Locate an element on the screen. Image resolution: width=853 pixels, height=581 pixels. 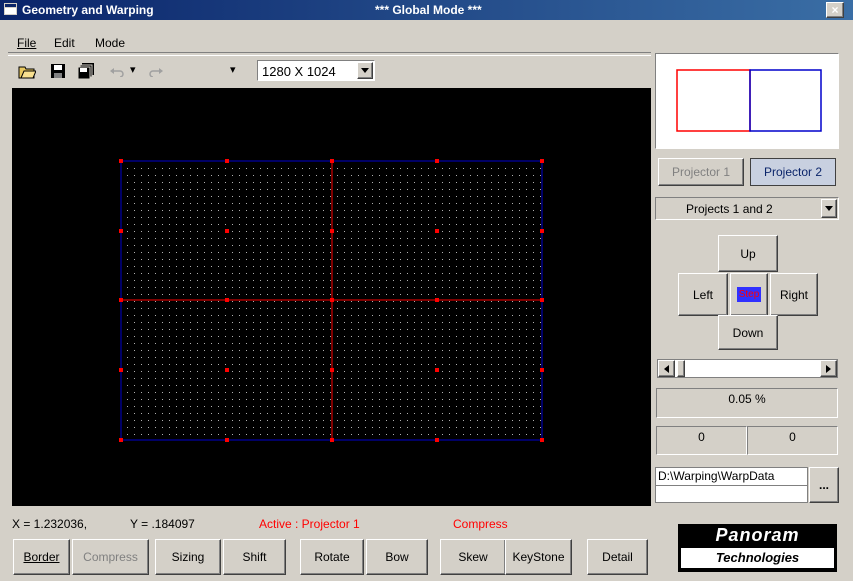
value-a-field: 0 is located at coordinates (701, 440).